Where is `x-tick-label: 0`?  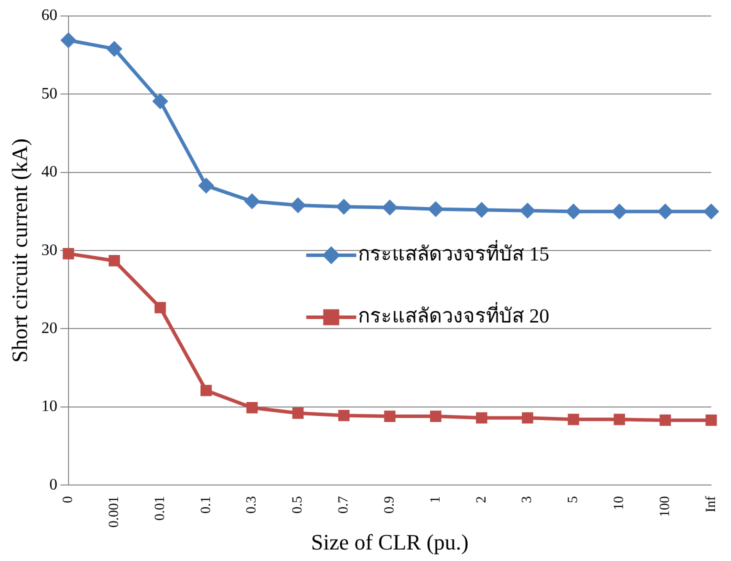 x-tick-label: 0 is located at coordinates (68, 500).